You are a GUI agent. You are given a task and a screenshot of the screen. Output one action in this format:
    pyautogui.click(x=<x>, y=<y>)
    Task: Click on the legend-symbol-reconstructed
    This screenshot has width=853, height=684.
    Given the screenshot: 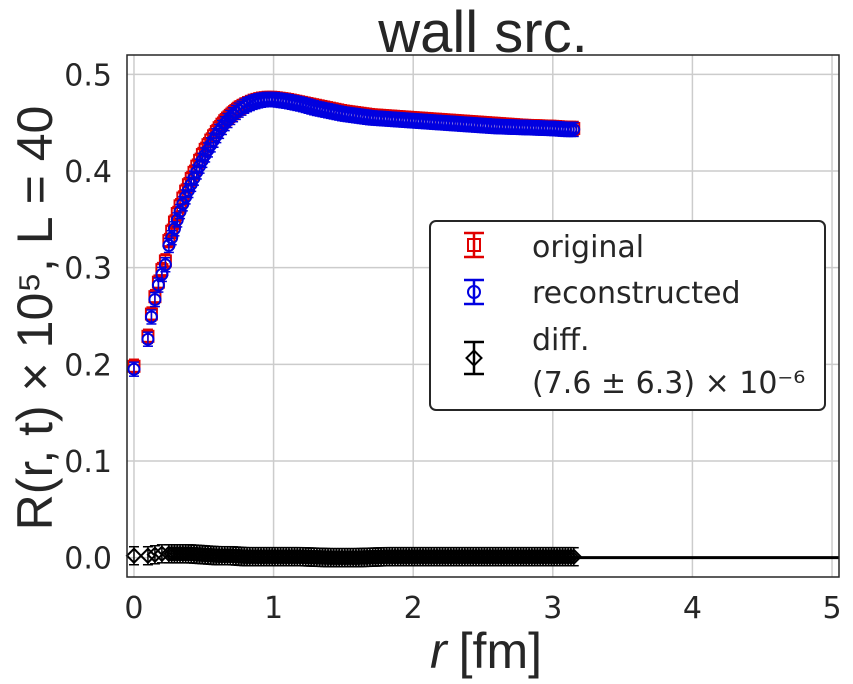 What is the action you would take?
    pyautogui.click(x=474, y=292)
    